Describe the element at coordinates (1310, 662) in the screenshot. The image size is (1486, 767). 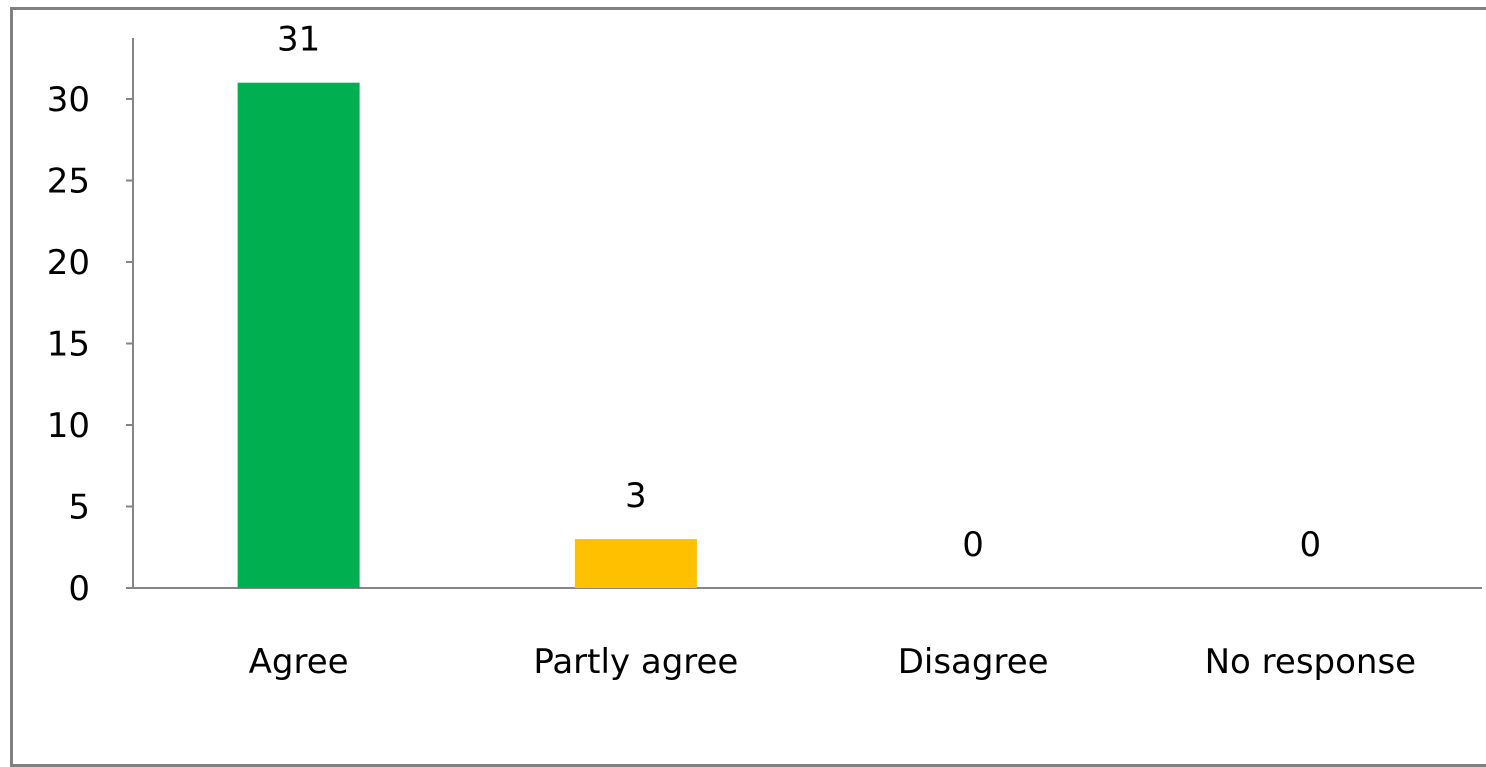
I see `category-label: No response` at that location.